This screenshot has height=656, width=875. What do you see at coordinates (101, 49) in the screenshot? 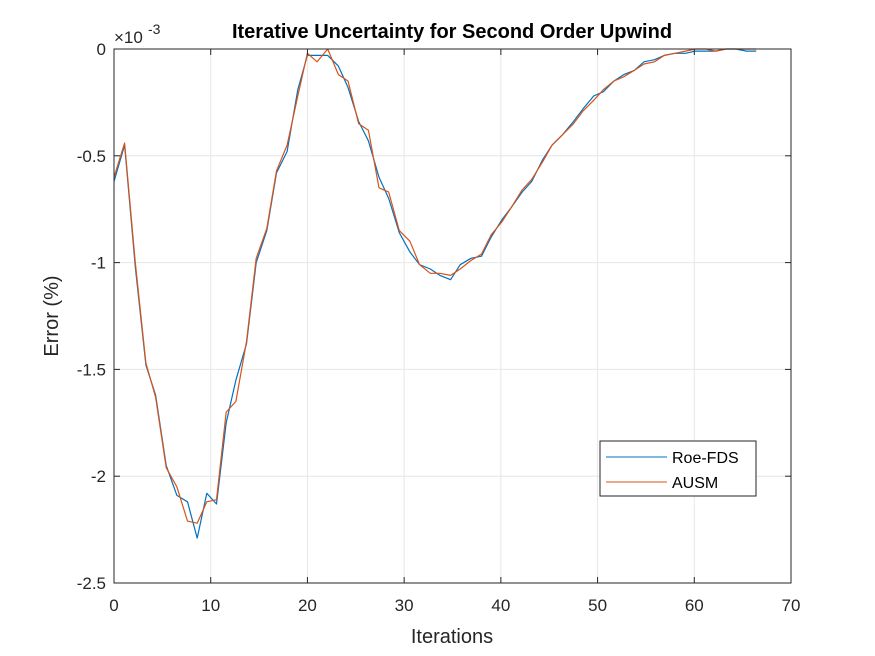
I see `y-tick-label: 0` at bounding box center [101, 49].